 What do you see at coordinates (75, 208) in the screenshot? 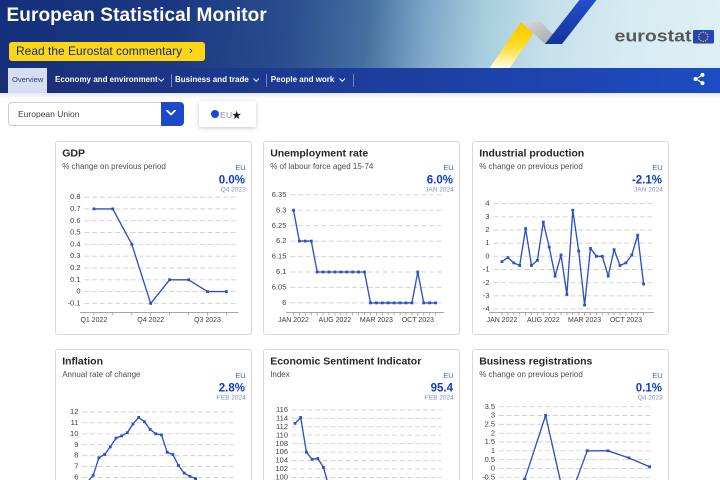
I see `svg-text: 0.7` at bounding box center [75, 208].